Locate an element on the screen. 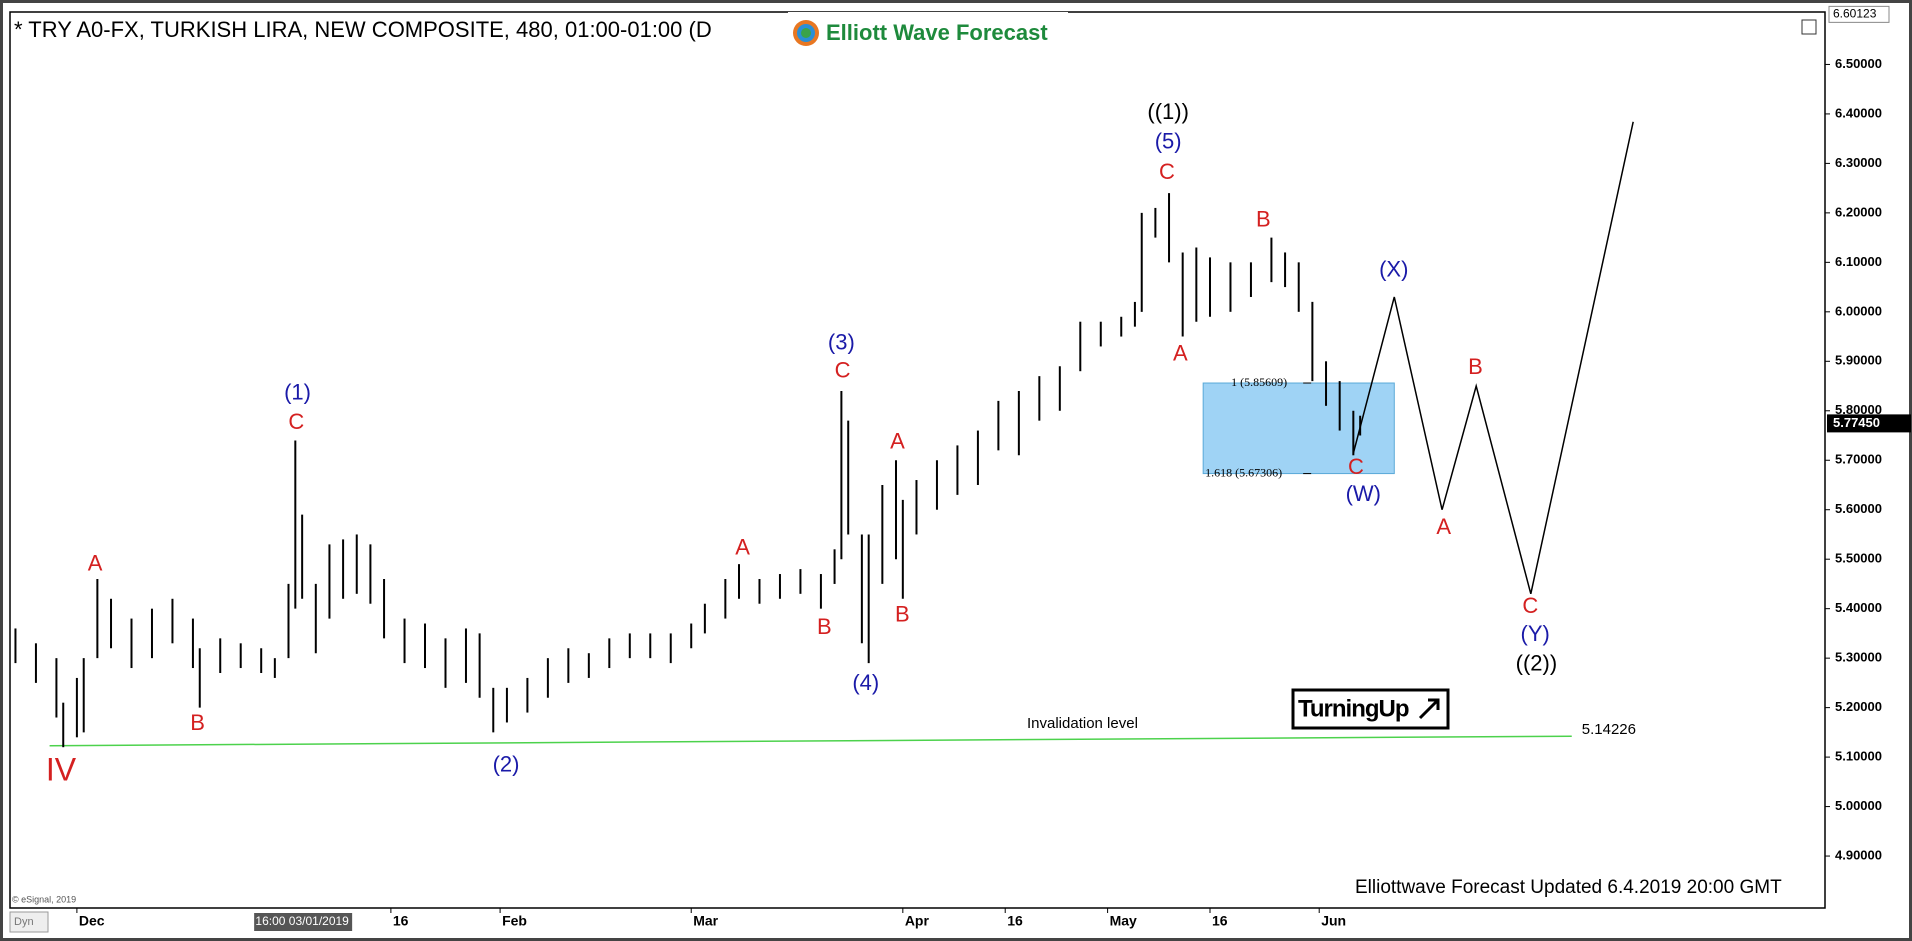  y-tick-label: 5.70000 is located at coordinates (1858, 459).